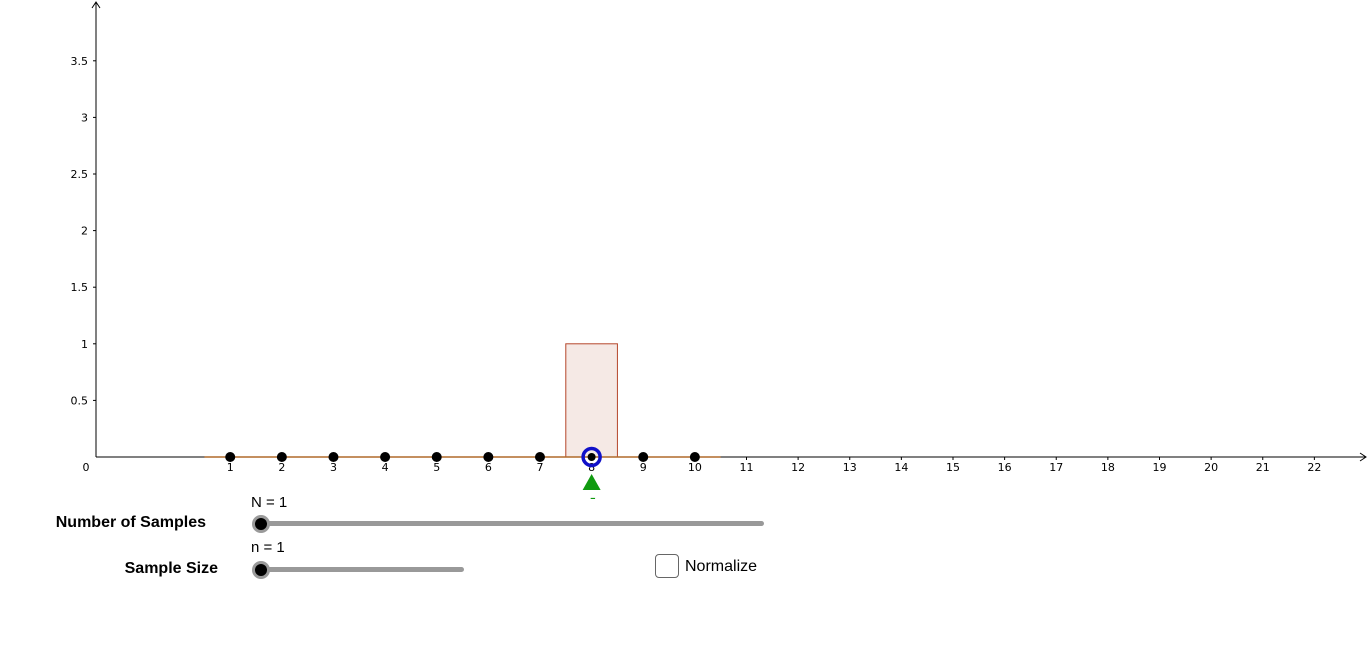 The height and width of the screenshot is (671, 1368). I want to click on normalize-label: Normalize, so click(721, 566).